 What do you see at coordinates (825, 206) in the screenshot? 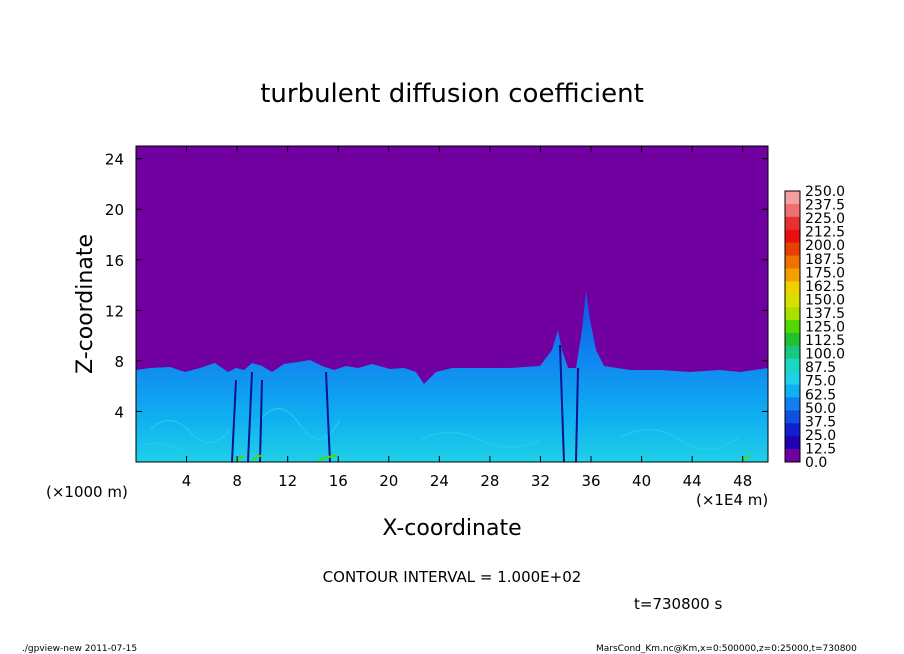
I see `colorbar-label: 237.5` at bounding box center [825, 206].